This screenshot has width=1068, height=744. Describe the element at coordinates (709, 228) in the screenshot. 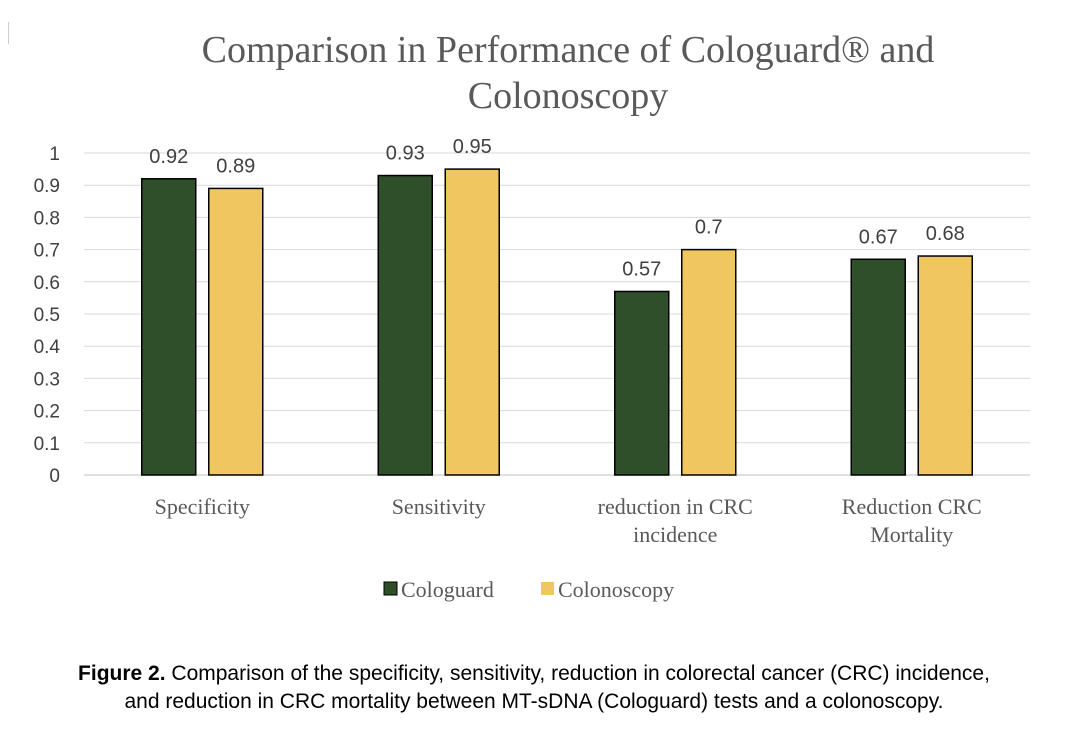

I see `data-label-colonoscopy-3: 0.7` at that location.